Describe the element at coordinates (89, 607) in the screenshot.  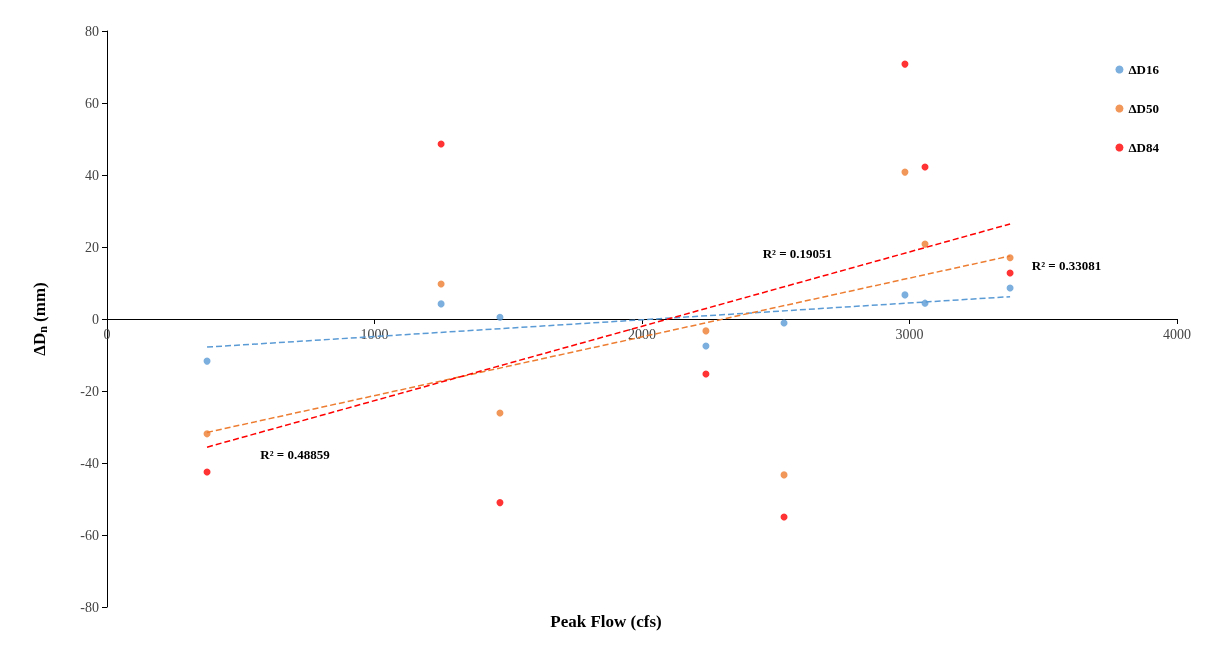
I see `y-tick-label: -80` at that location.